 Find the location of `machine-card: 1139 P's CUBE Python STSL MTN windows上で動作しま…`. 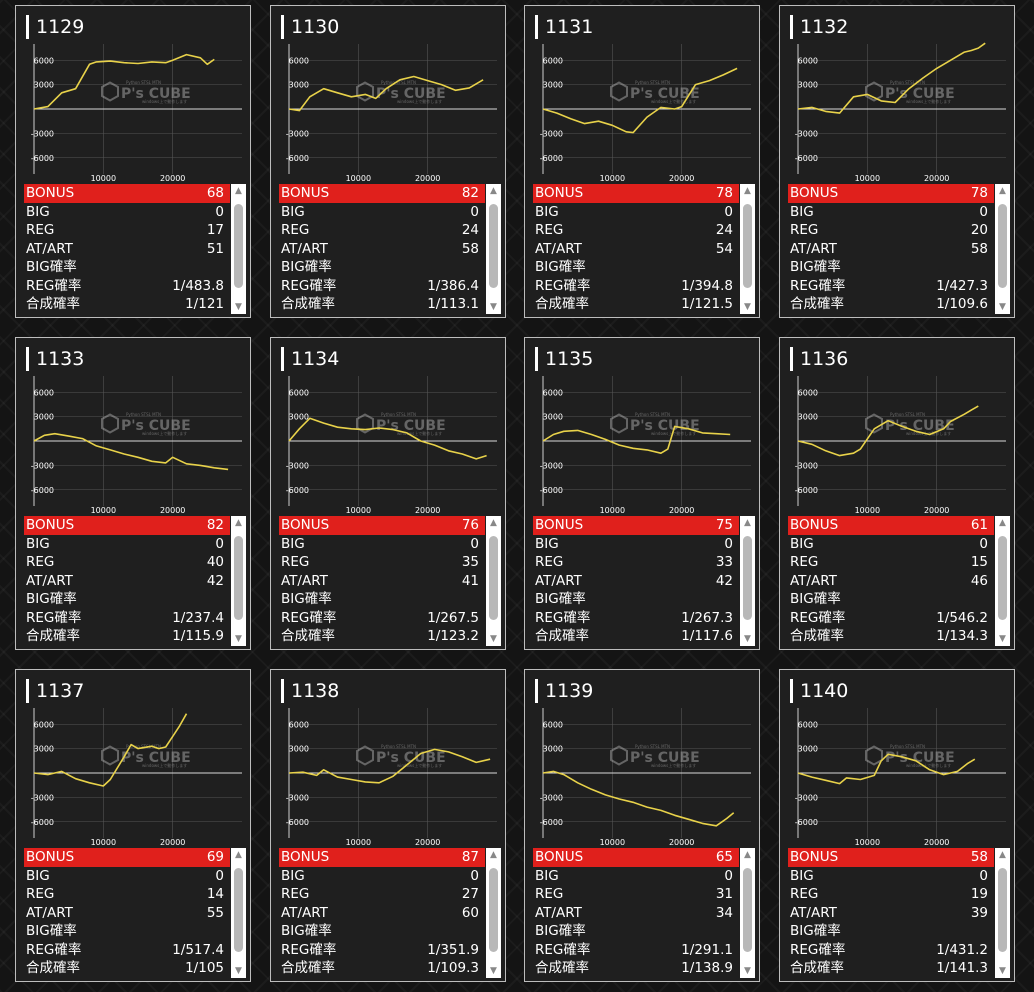

machine-card: 1139 P's CUBE Python STSL MTN windows上で動作しま… is located at coordinates (642, 825).